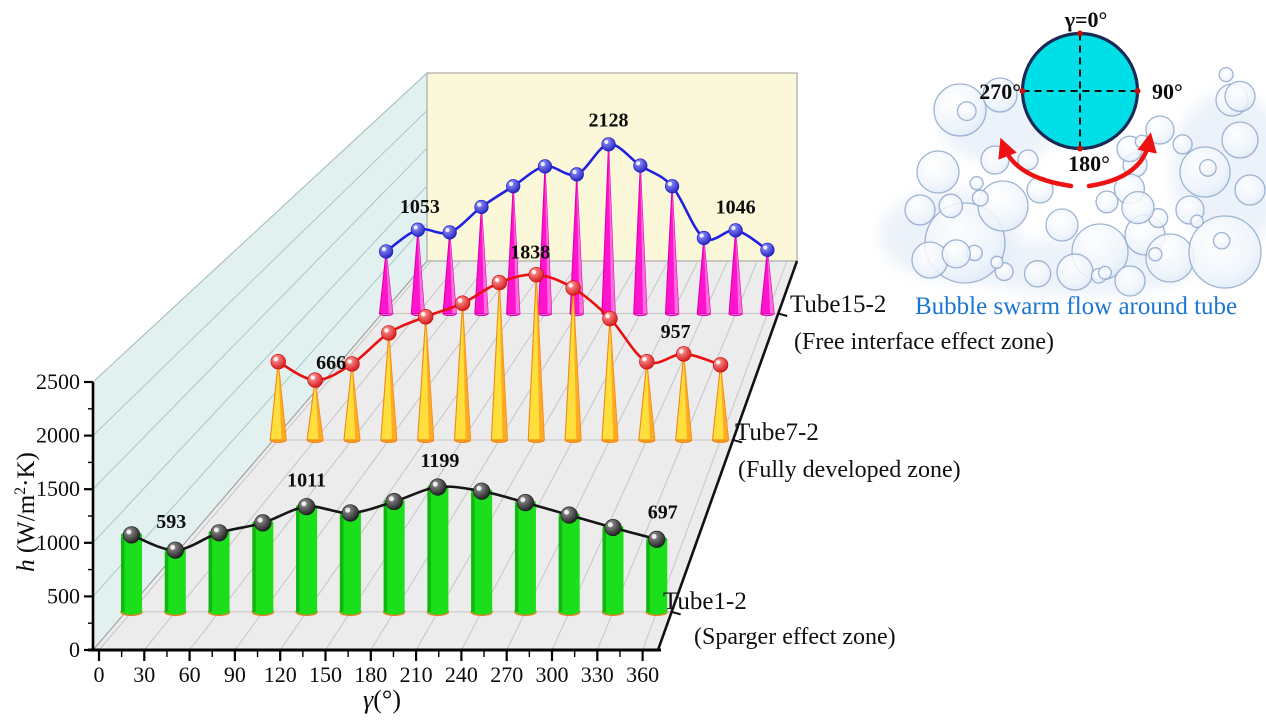  I want to click on x-tick-label: 90, so click(235, 674).